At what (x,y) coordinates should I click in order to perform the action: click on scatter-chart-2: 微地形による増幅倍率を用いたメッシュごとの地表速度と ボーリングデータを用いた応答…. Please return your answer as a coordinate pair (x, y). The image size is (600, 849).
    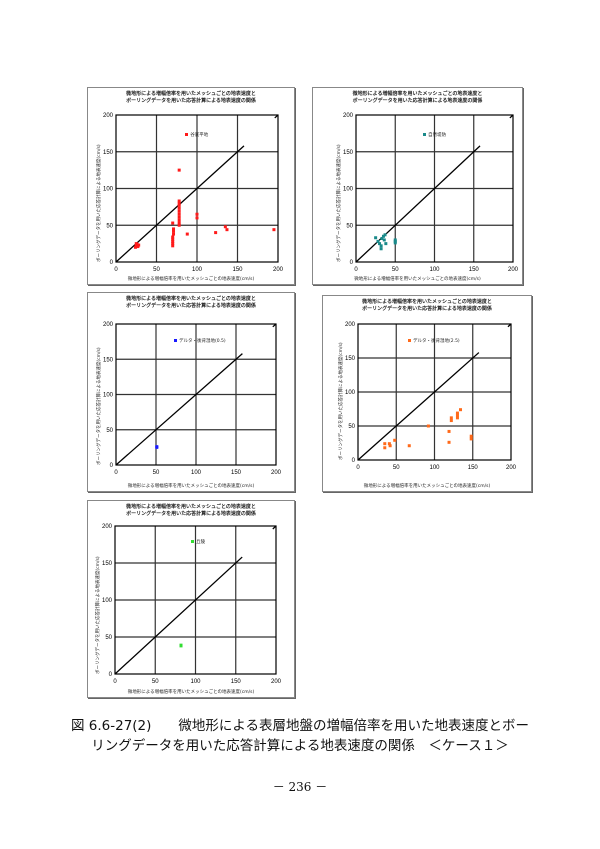
    Looking at the image, I should click on (417, 186).